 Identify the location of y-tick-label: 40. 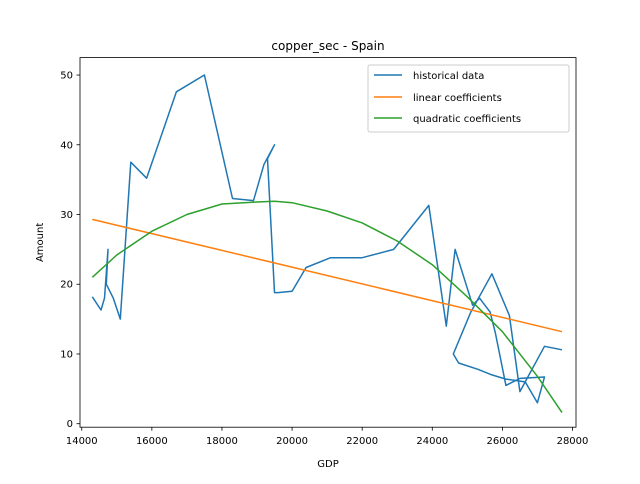
(66, 145).